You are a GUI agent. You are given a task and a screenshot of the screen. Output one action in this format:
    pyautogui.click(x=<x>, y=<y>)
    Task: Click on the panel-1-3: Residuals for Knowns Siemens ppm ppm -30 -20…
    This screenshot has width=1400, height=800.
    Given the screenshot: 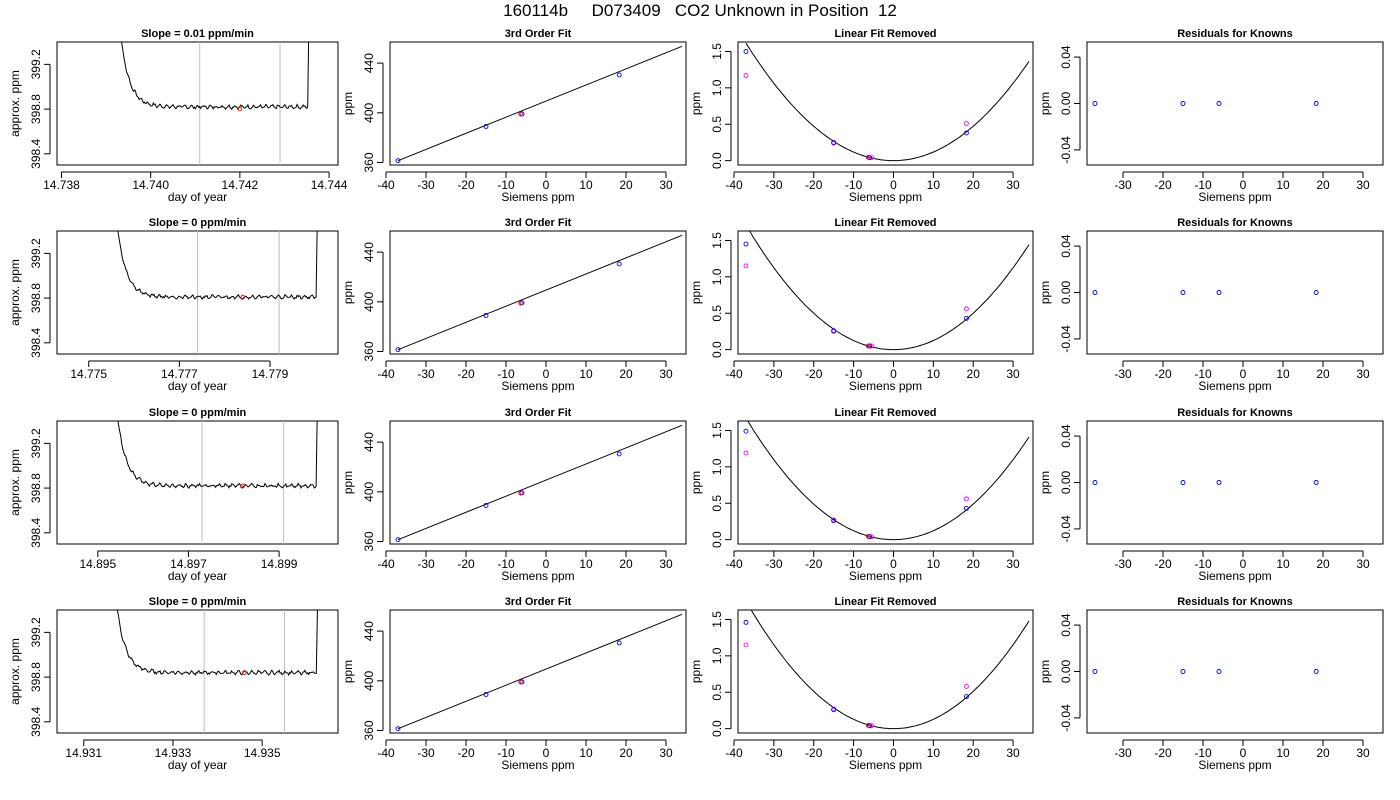 What is the action you would take?
    pyautogui.click(x=1211, y=305)
    